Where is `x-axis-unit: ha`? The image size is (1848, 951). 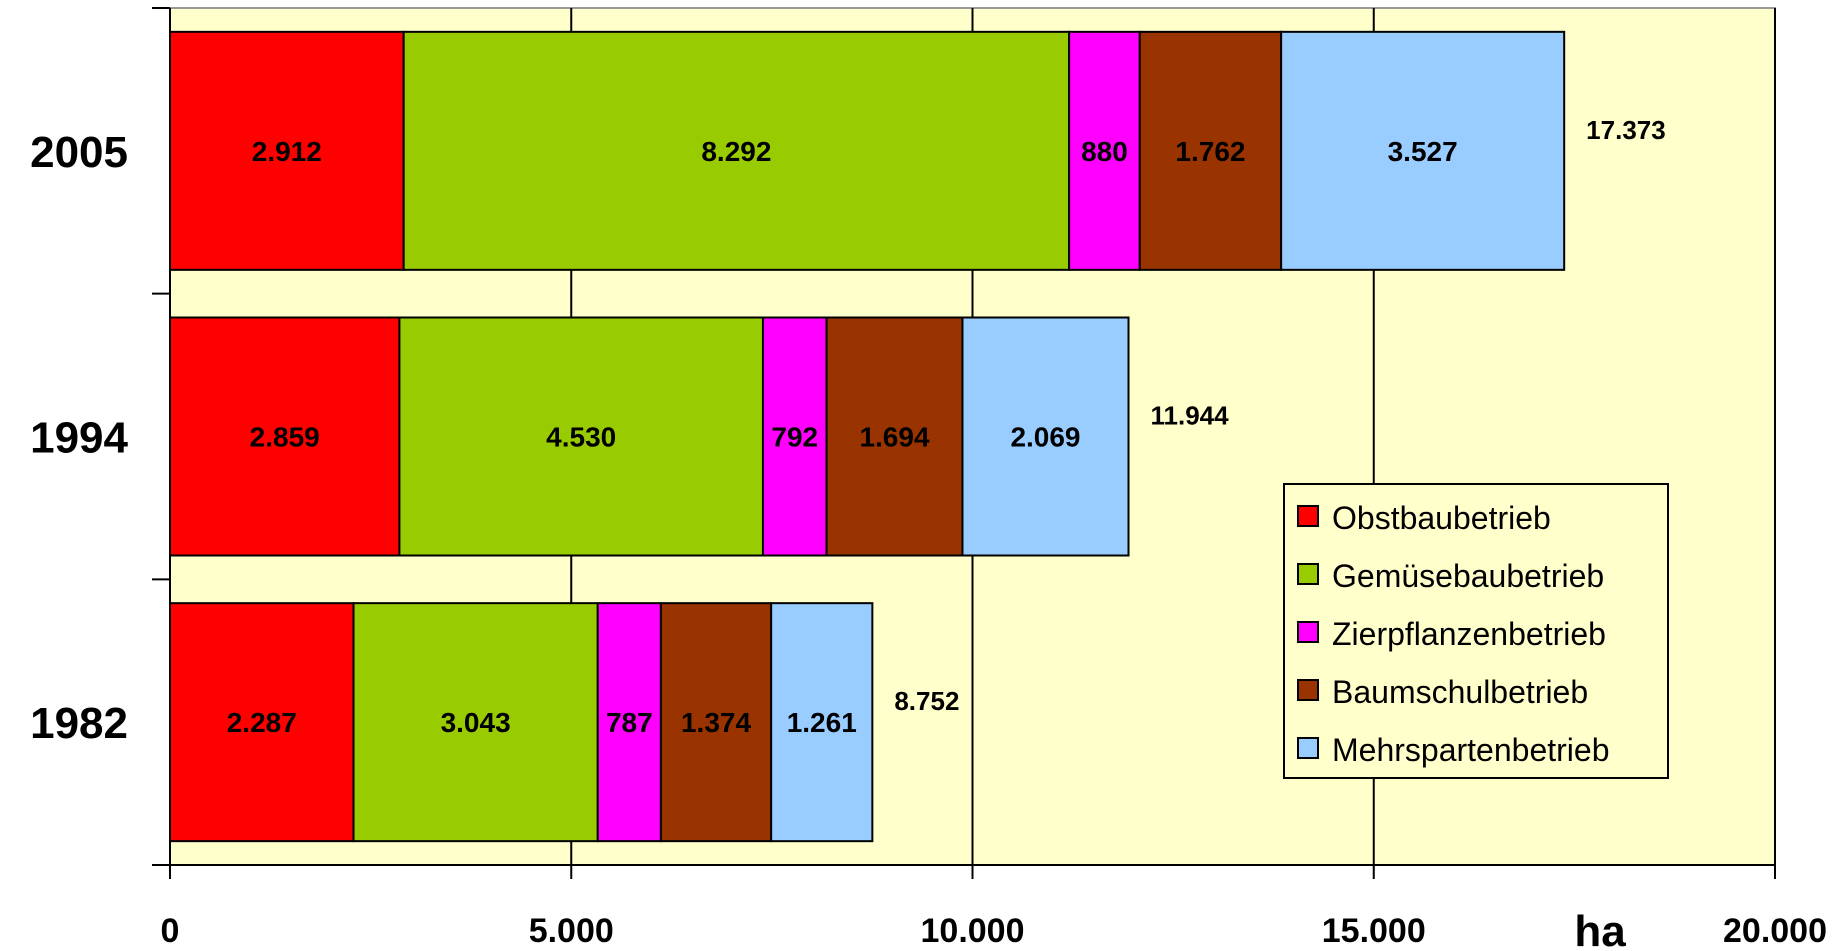
x-axis-unit: ha is located at coordinates (1600, 929).